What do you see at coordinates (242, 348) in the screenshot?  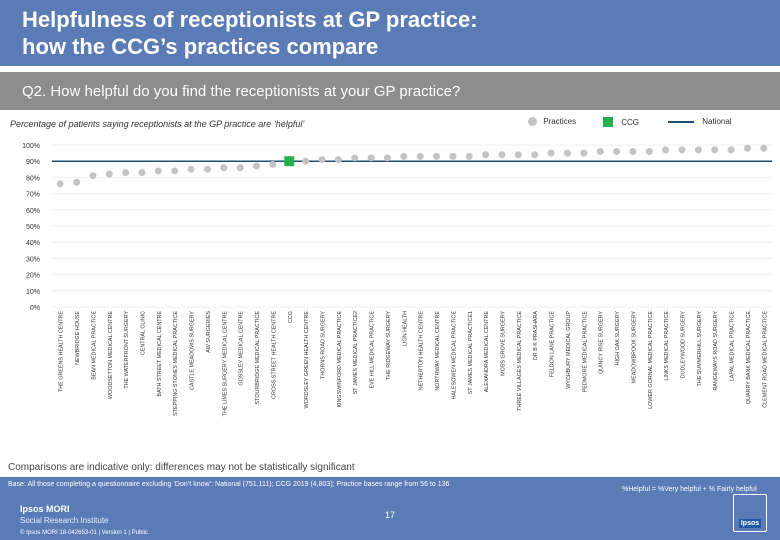 I see `category-label: GOSSLEY MEDICAL CENTRE` at bounding box center [242, 348].